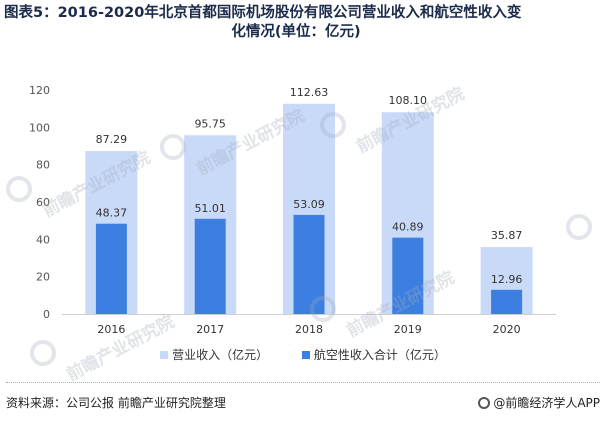  I want to click on data-label-aero-2020: 12.96, so click(507, 279).